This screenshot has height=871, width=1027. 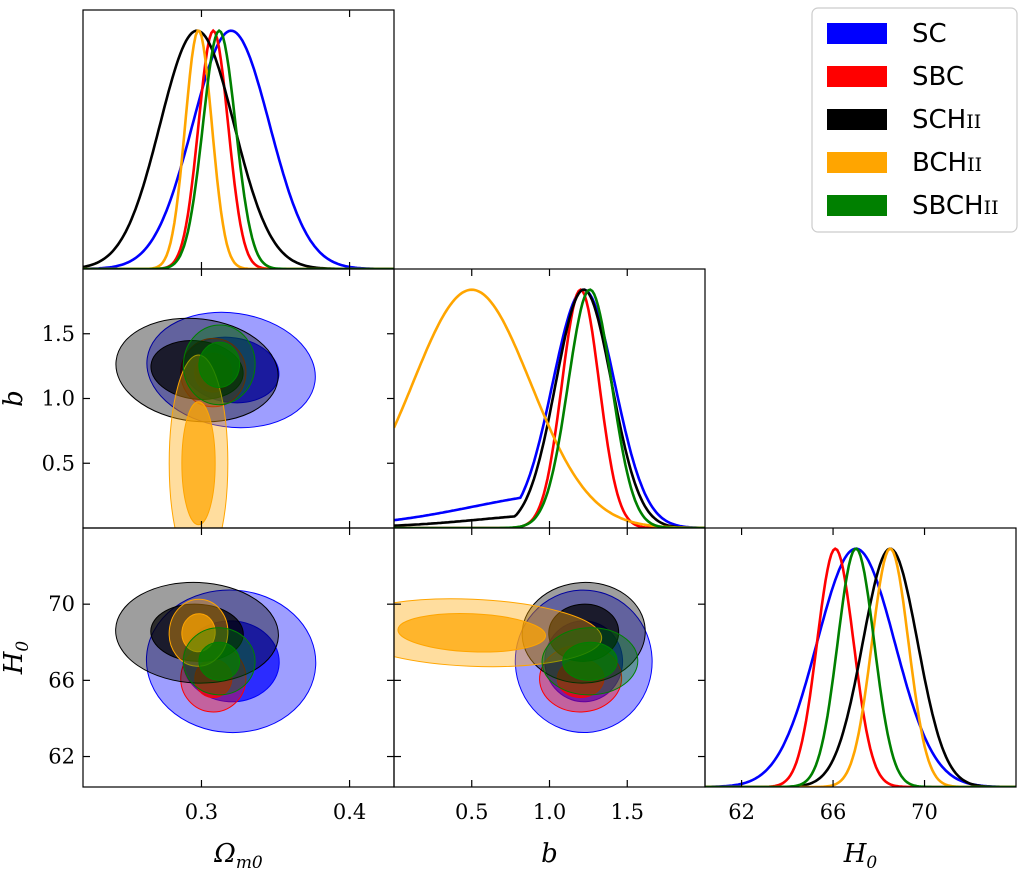 I want to click on x-tick-label-b: 1.5, so click(x=627, y=812).